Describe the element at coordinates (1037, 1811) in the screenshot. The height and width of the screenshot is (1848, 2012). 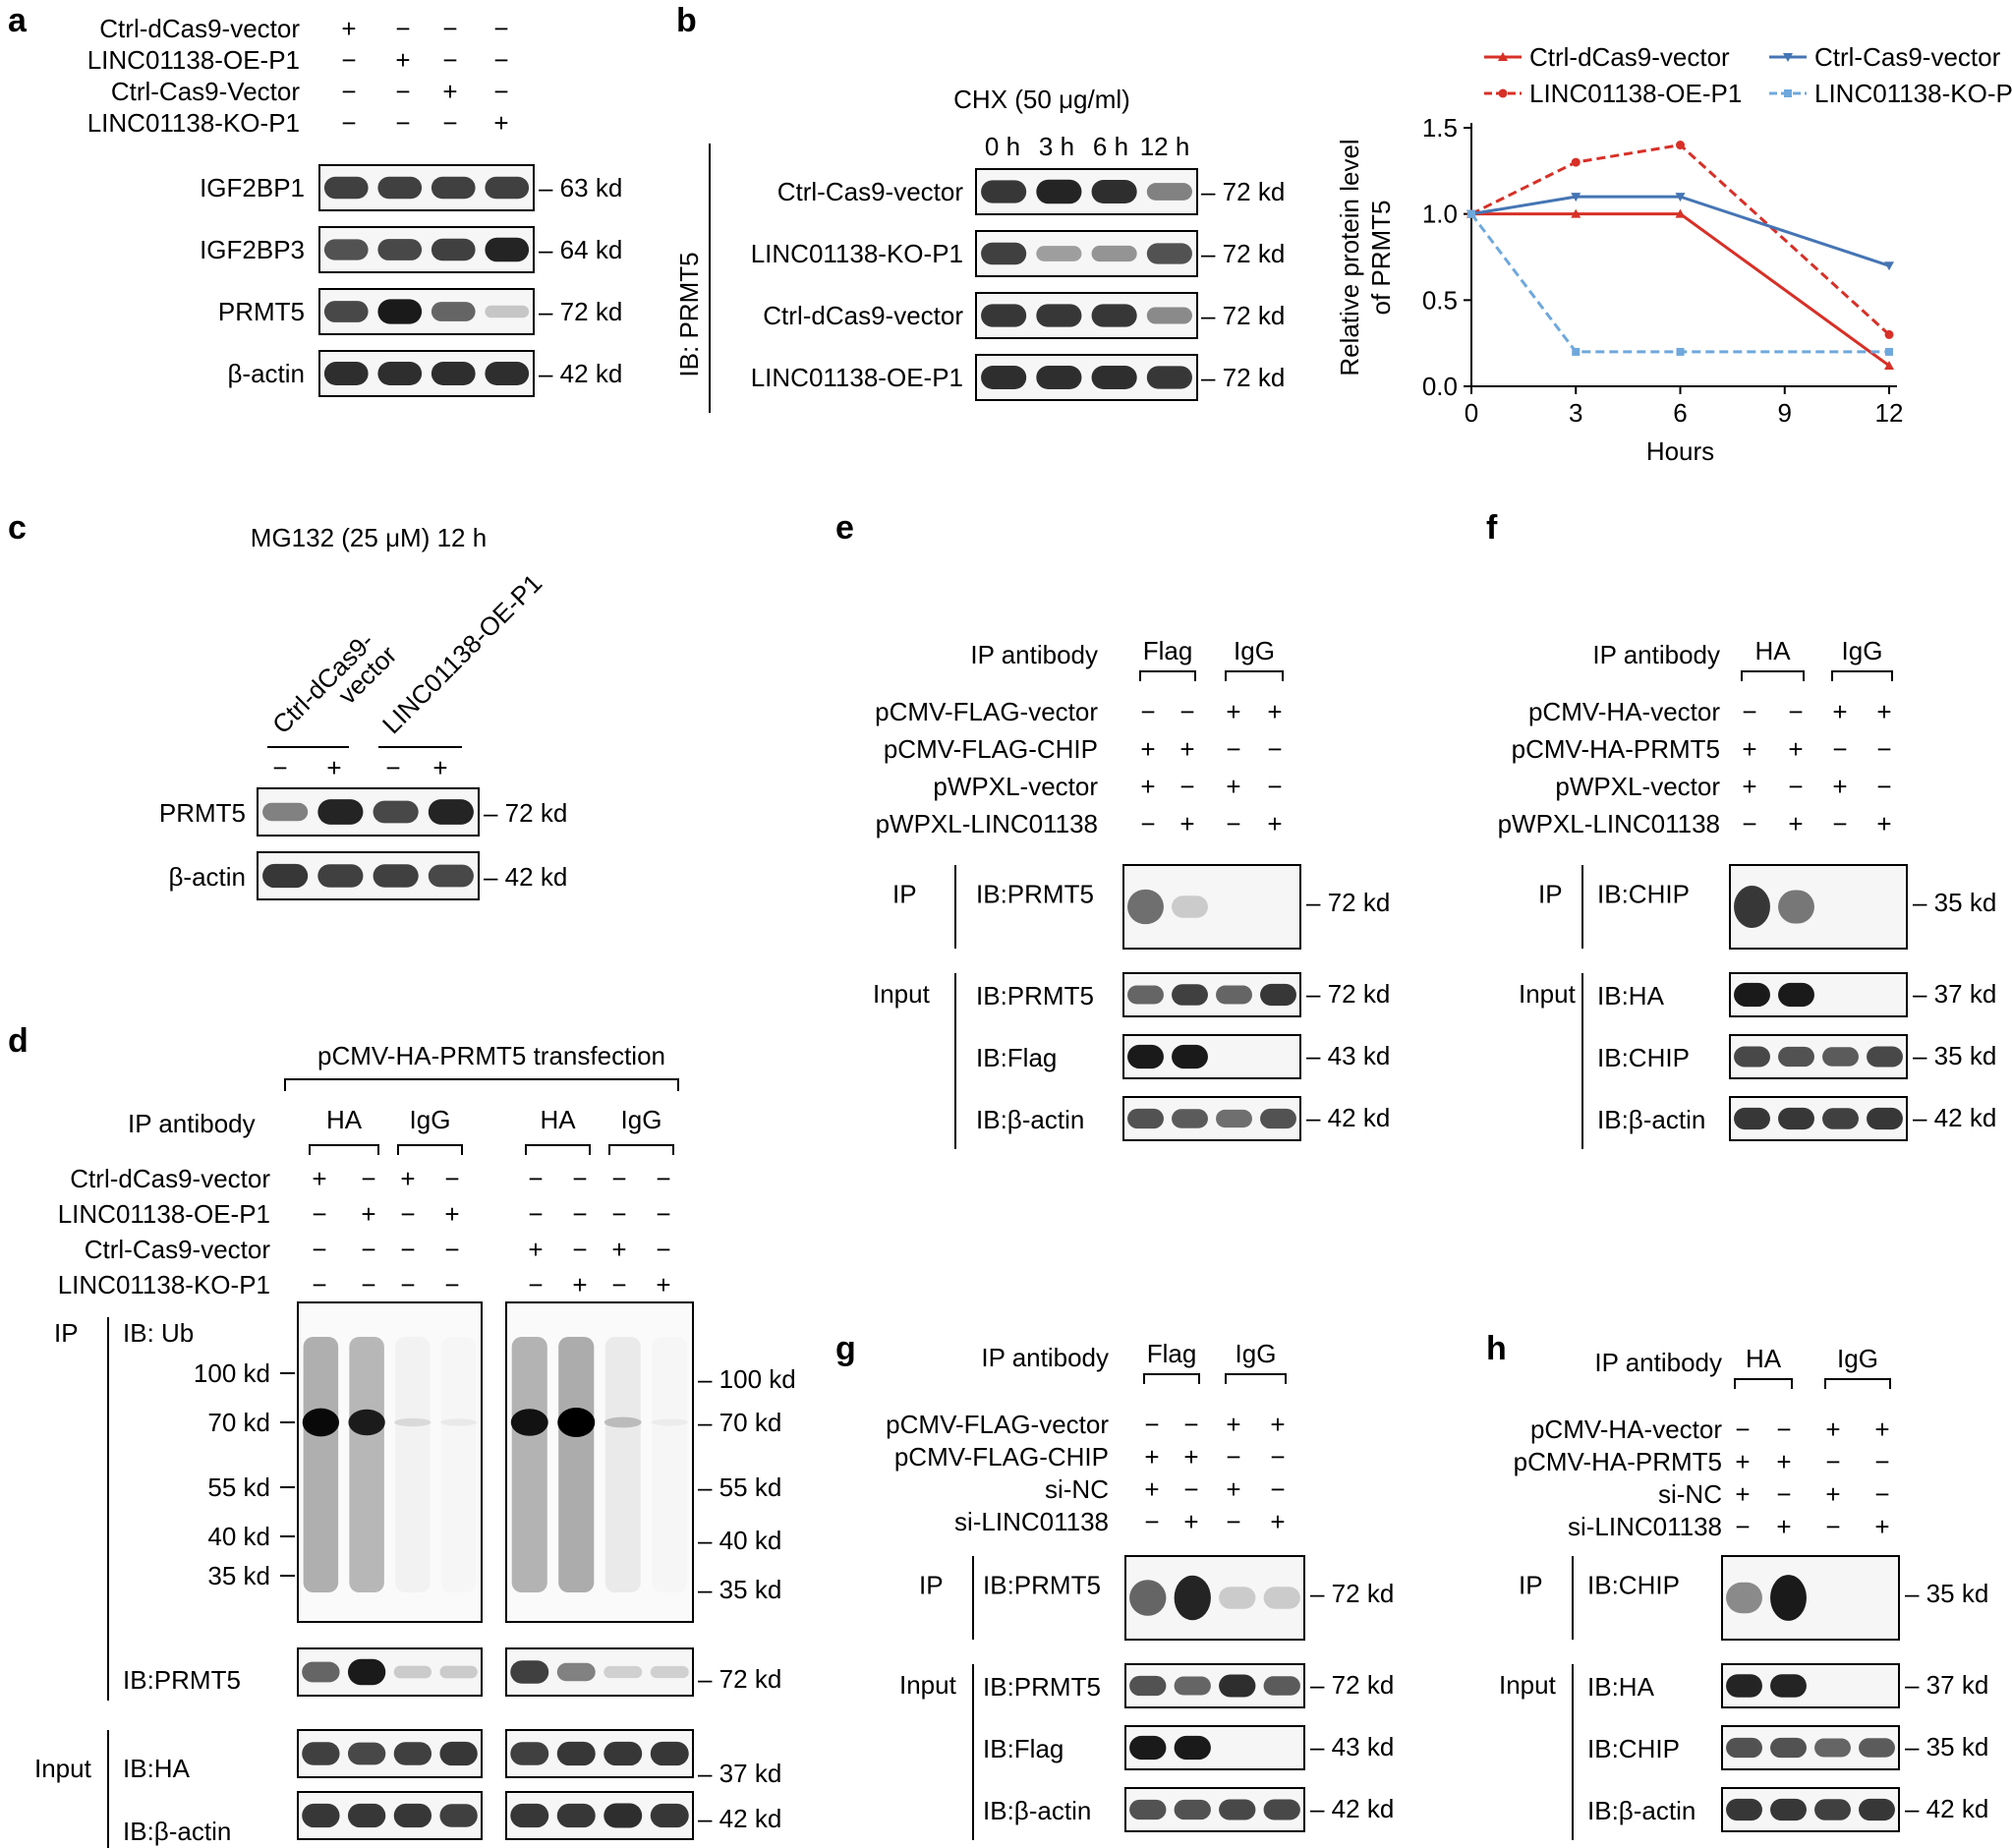
I see `panel-g-input-blot-label-2: IB:β-actin` at that location.